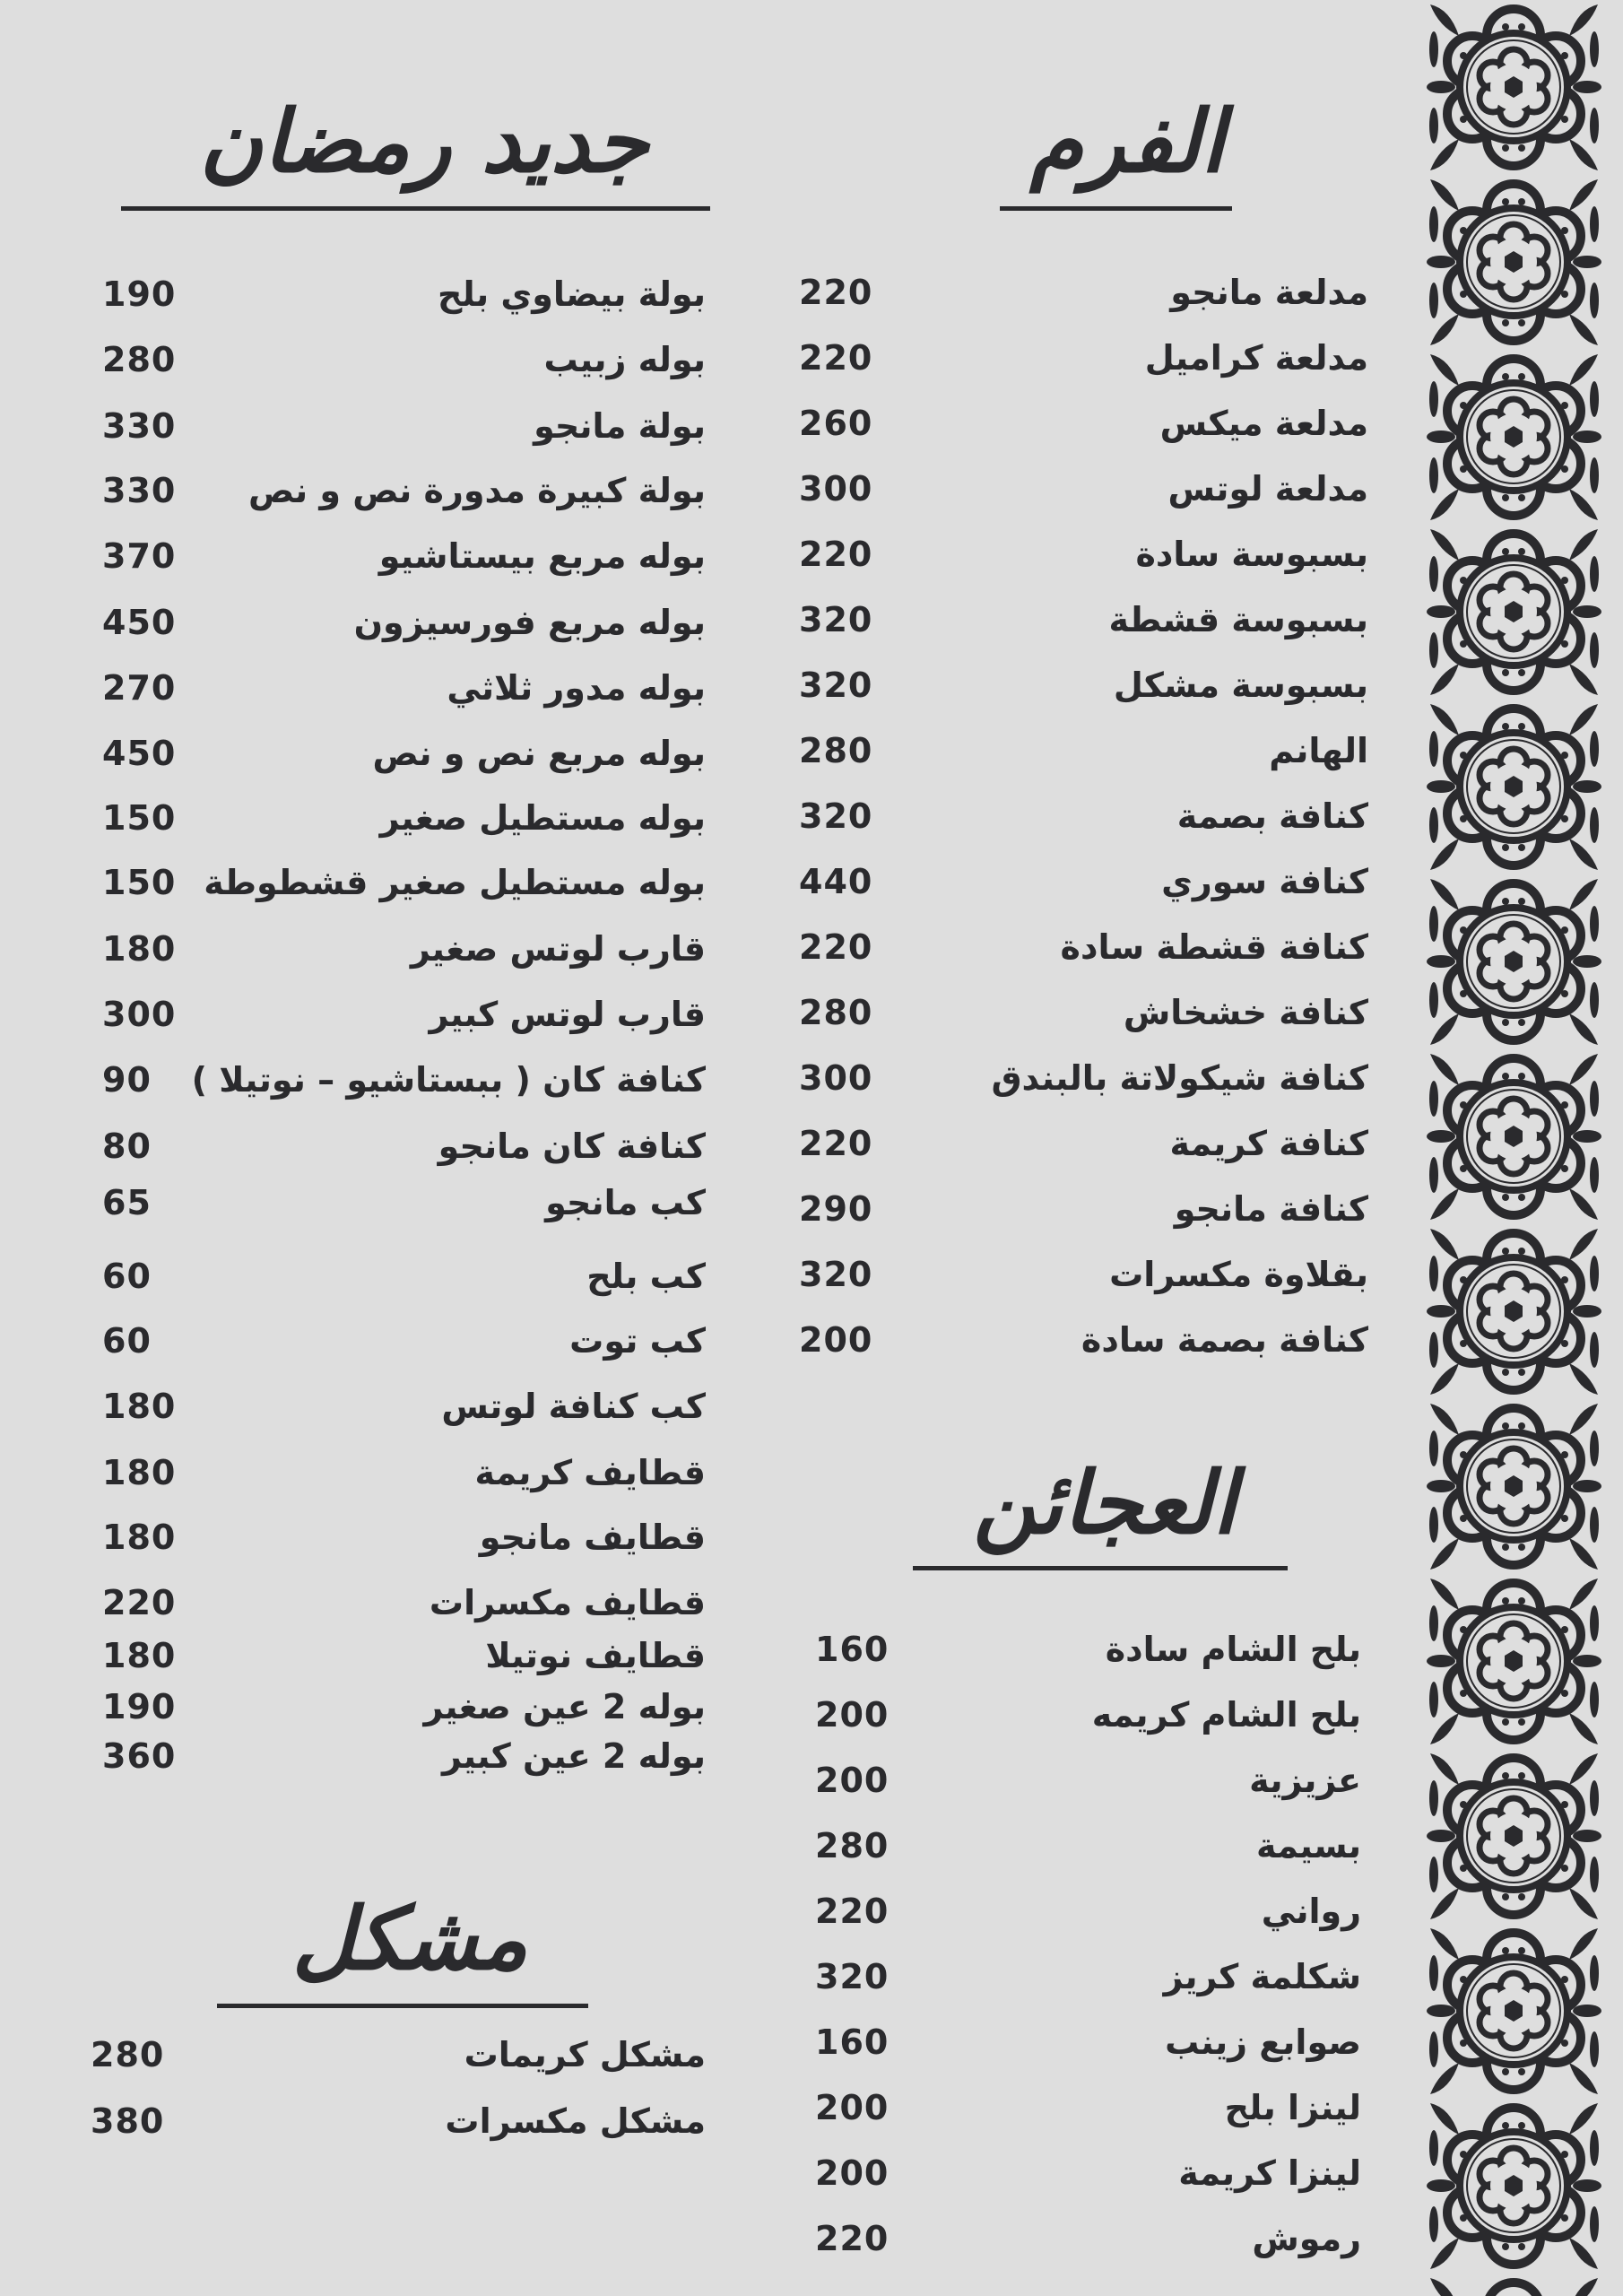  I want to click on menu-item-name: عزيزية, so click(1305, 1780).